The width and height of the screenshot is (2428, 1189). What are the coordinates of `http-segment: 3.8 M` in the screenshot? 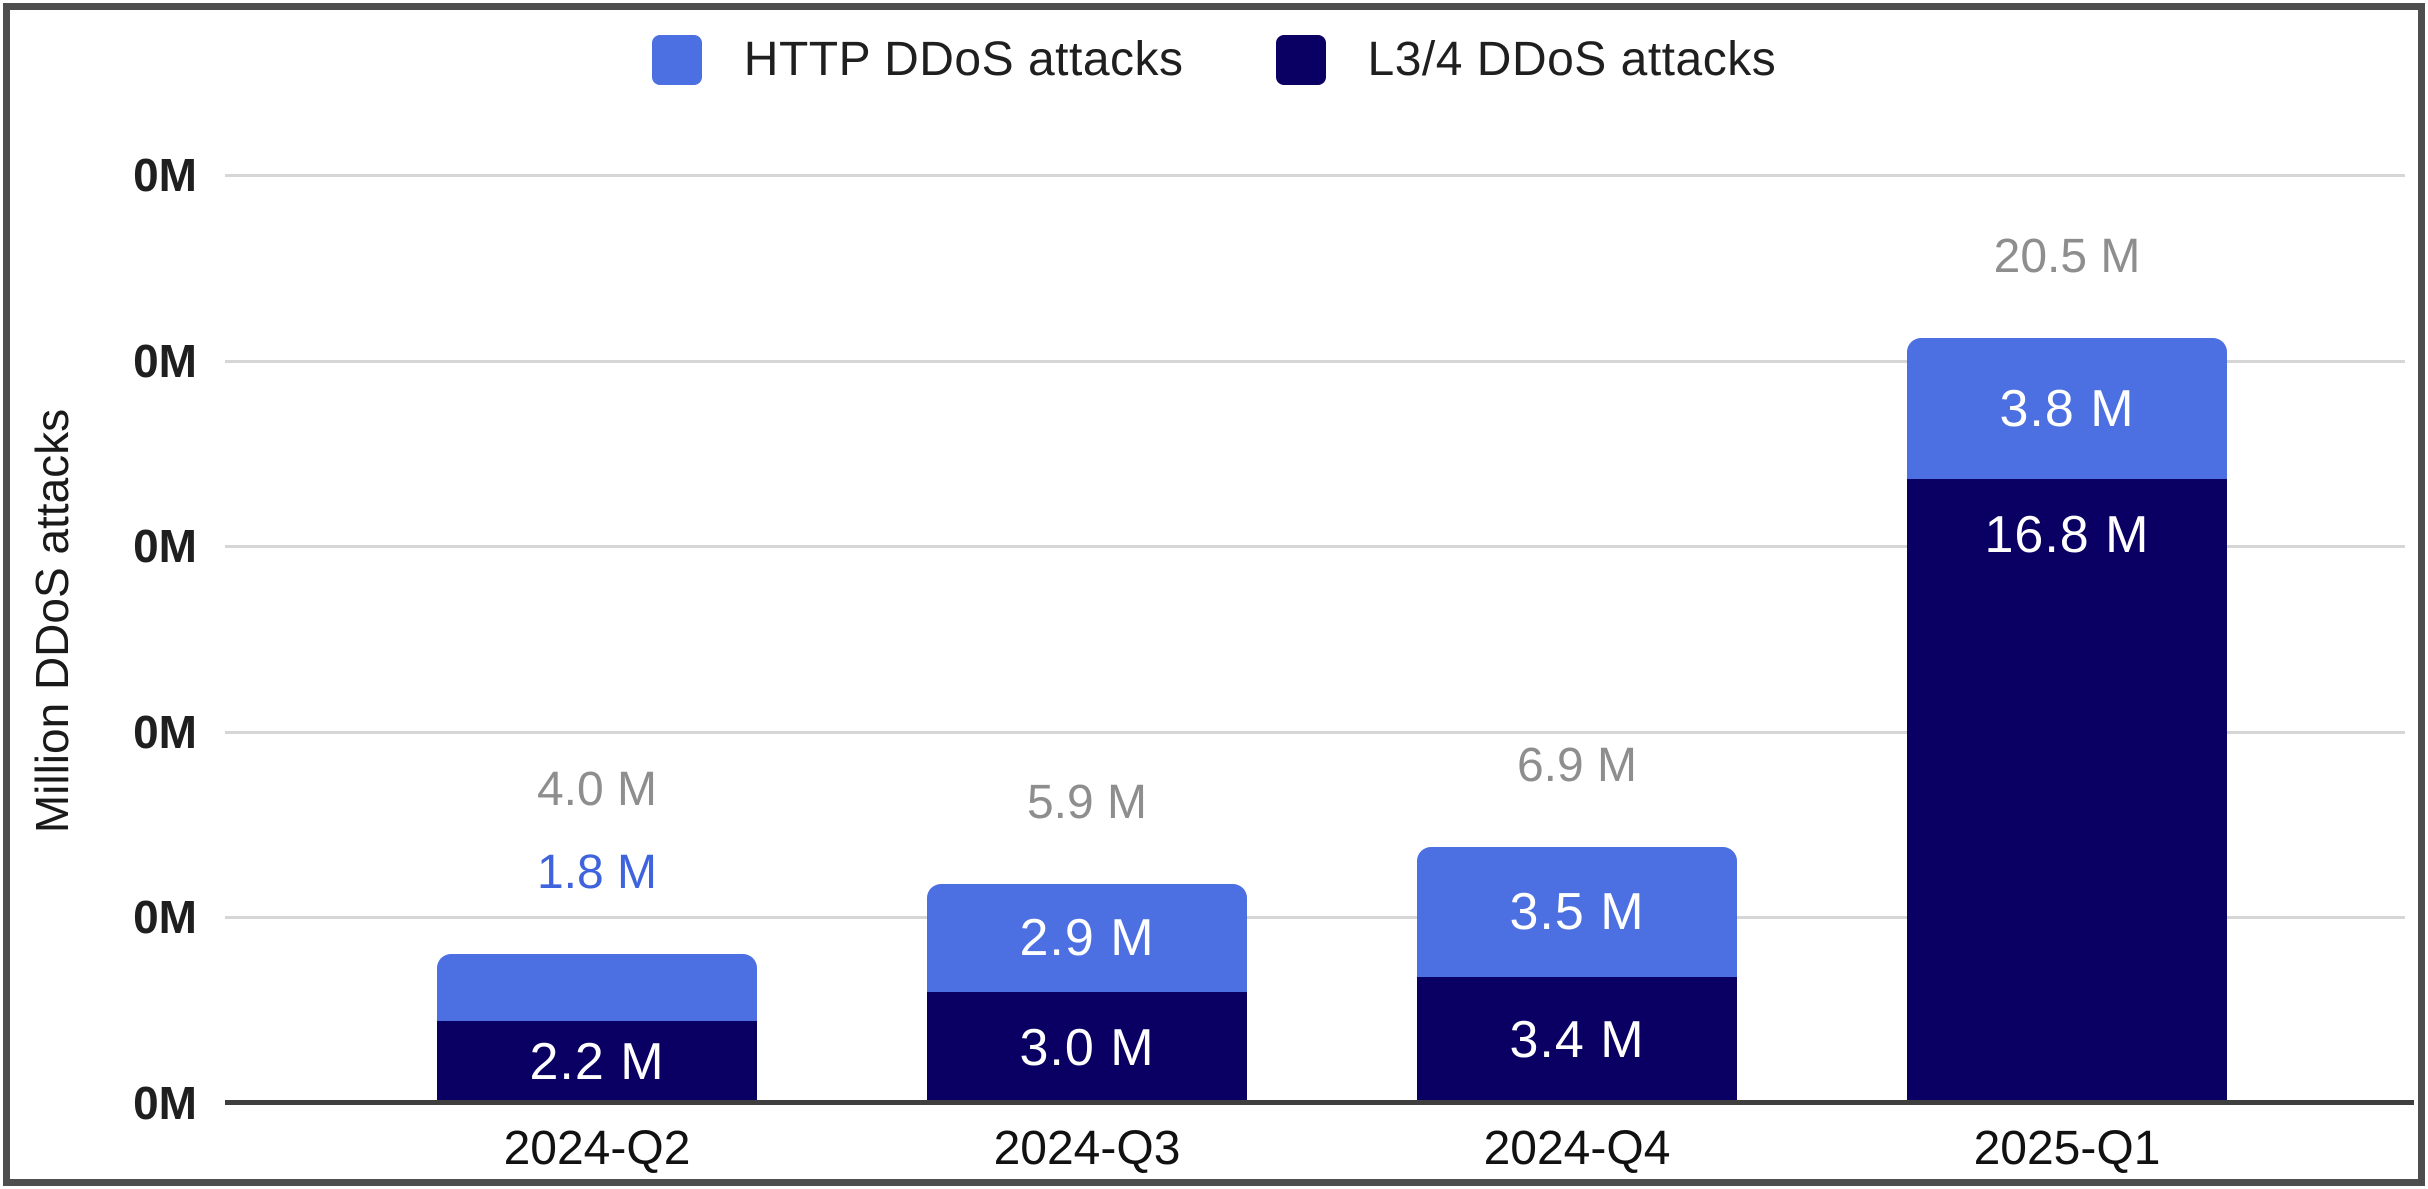 It's located at (2067, 408).